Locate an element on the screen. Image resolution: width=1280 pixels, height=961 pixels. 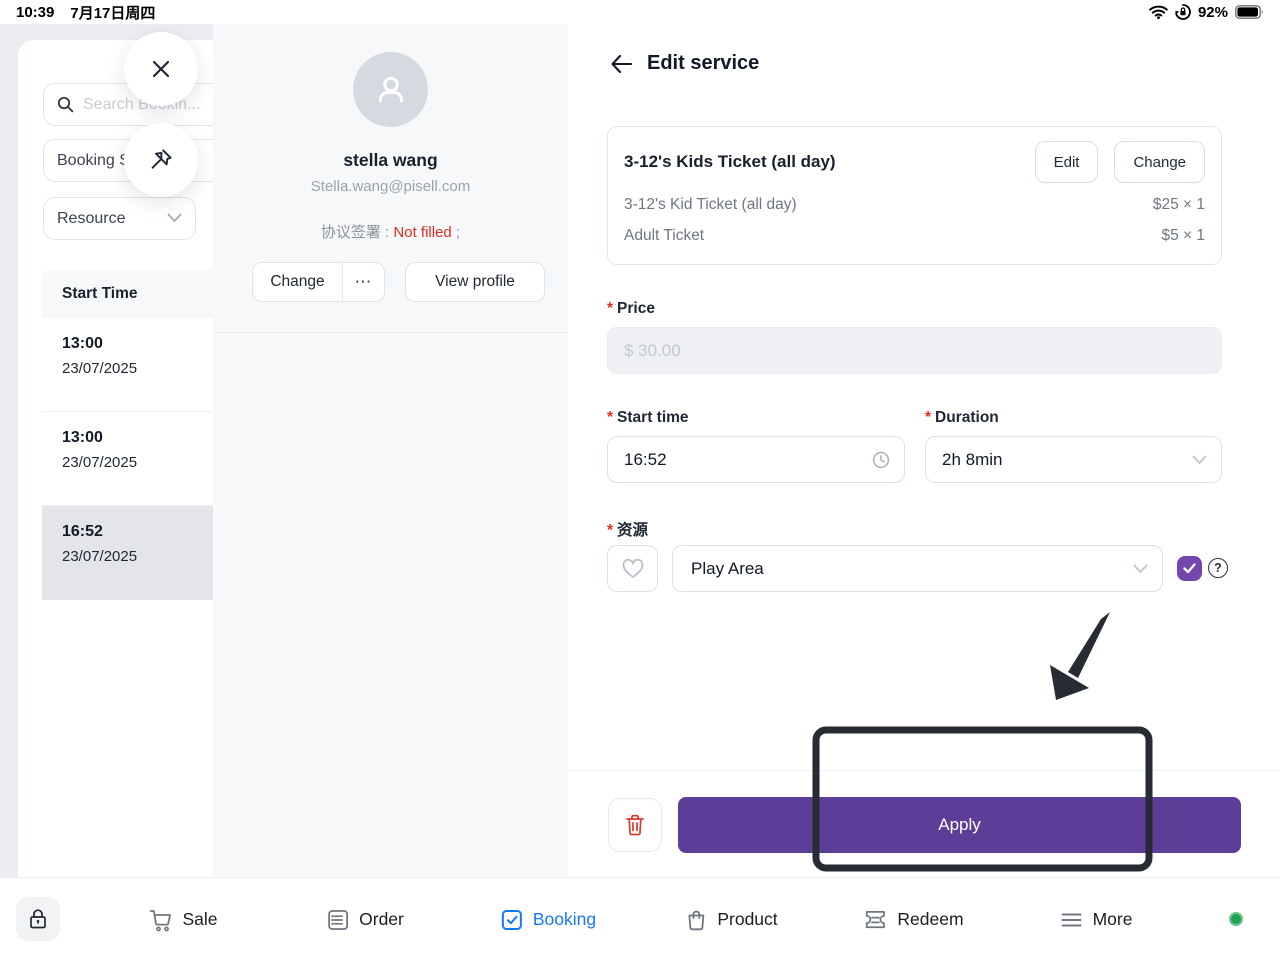
heart-icon is located at coordinates (633, 568).